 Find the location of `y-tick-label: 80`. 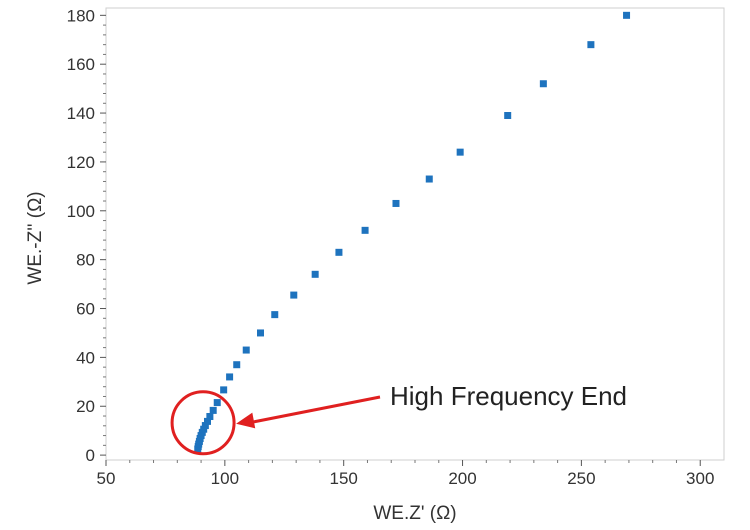

y-tick-label: 80 is located at coordinates (85, 260).